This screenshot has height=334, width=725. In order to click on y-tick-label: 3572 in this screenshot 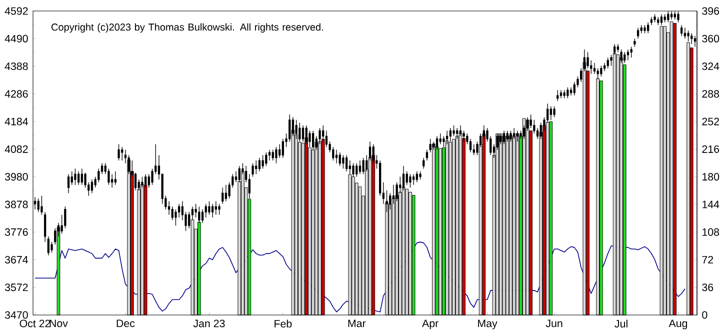, I will do `click(16, 288)`.